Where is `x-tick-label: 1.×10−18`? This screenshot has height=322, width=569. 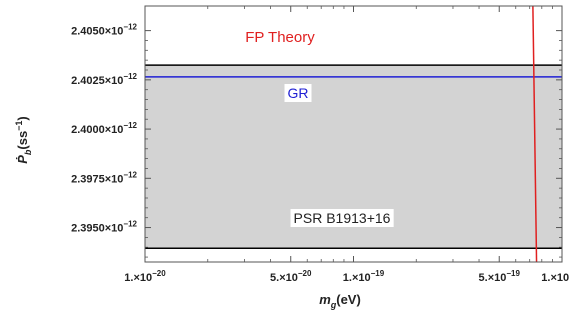 x-tick-label: 1.×10−18 is located at coordinates (555, 276).